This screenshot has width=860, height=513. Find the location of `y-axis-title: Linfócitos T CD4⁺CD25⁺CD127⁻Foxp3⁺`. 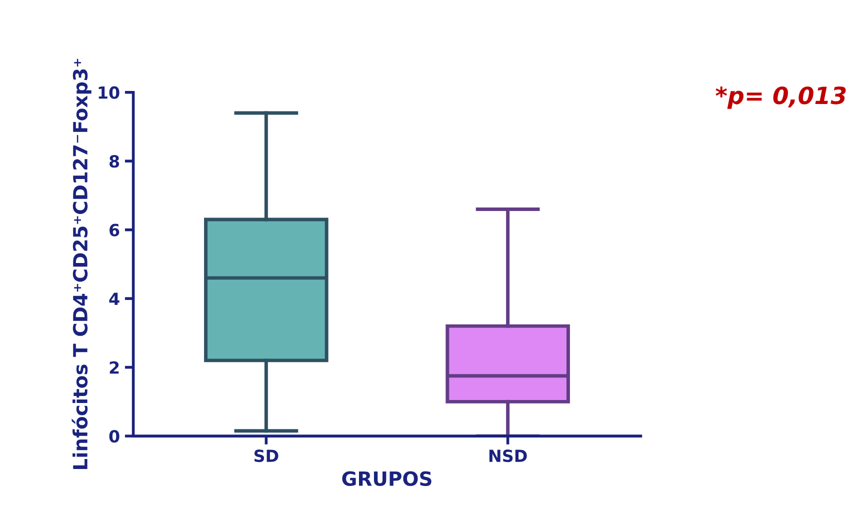

y-axis-title: Linfócitos T CD4⁺CD25⁺CD127⁻Foxp3⁺ is located at coordinates (82, 264).